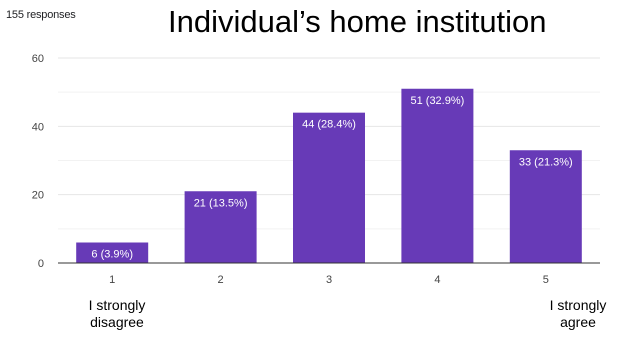  I want to click on data-label: 51 (32.9%), so click(437, 101).